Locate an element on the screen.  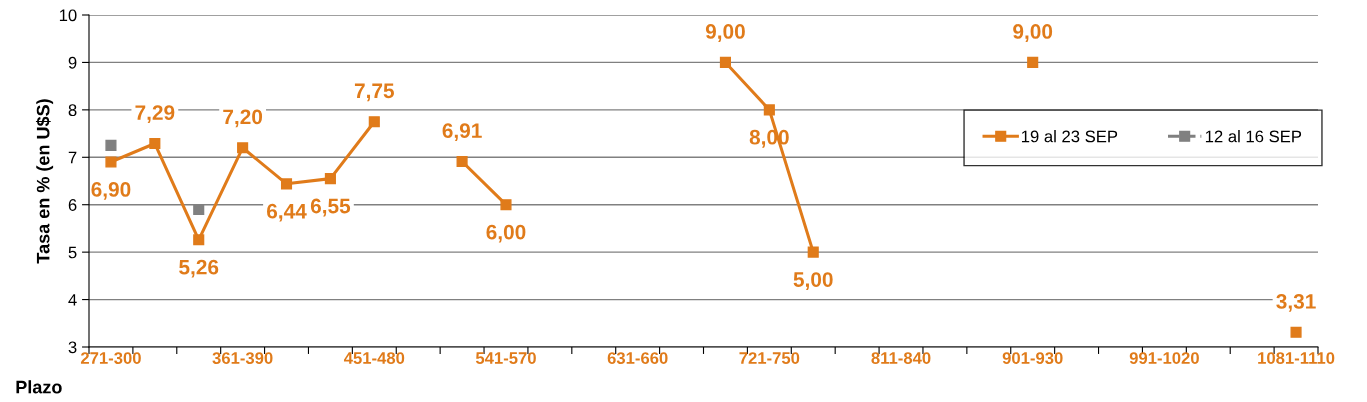
x-axis-title: Plazo is located at coordinates (39, 387).